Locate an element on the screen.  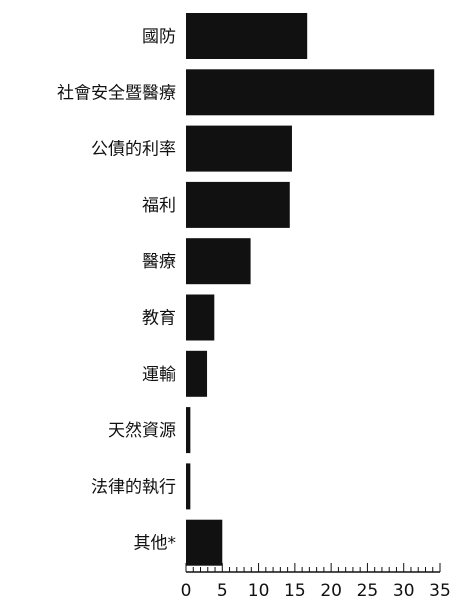
category-label-4: 醫療 is located at coordinates (159, 262).